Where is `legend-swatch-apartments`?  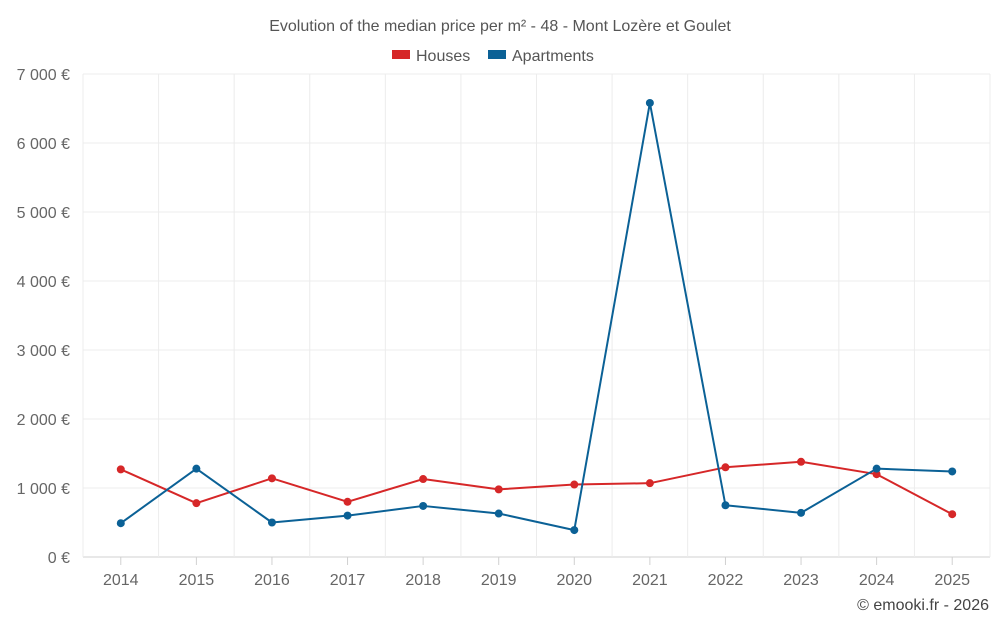
legend-swatch-apartments is located at coordinates (497, 54).